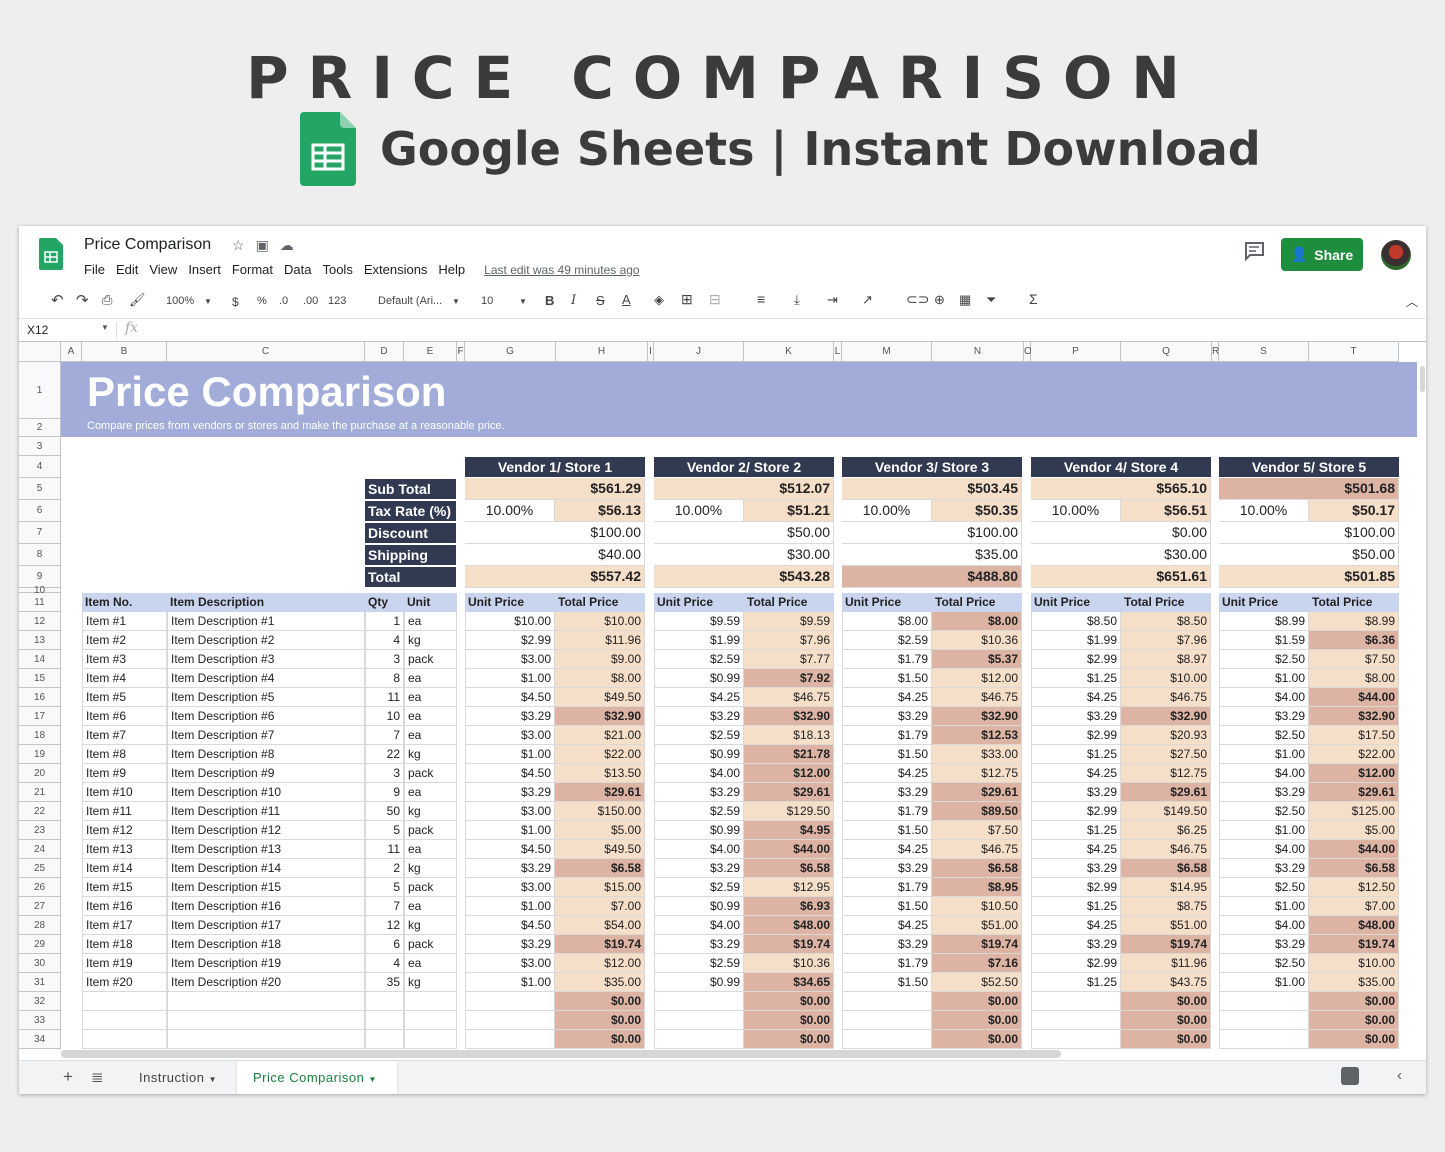 The height and width of the screenshot is (1152, 1445). Describe the element at coordinates (266, 1001) in the screenshot. I see `item-cell-desc` at that location.